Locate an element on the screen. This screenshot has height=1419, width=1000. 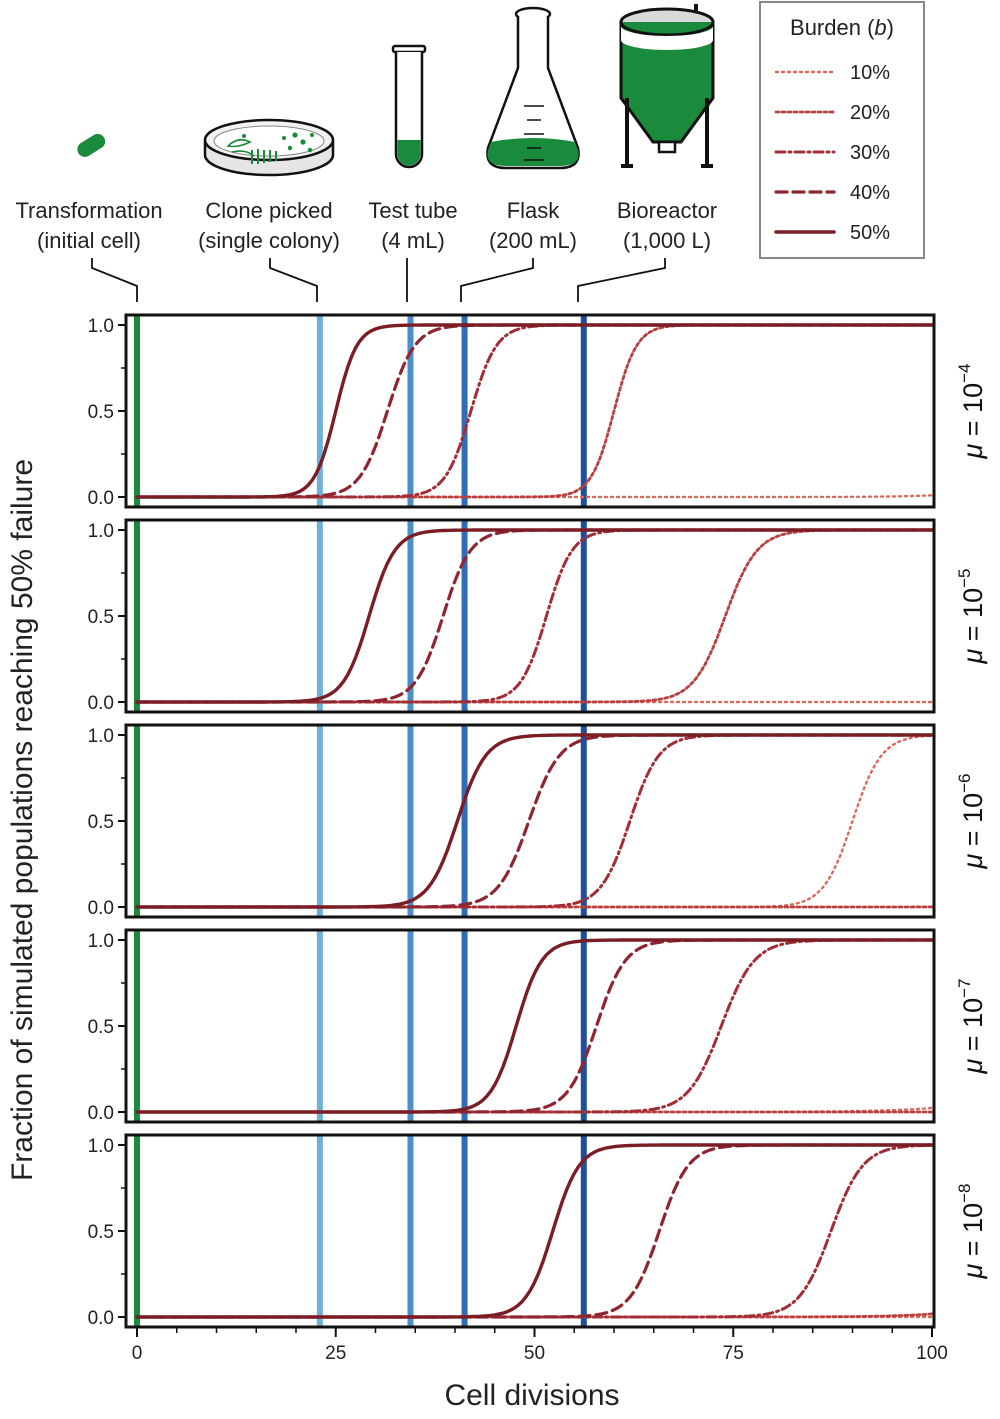
panel-4: 0.0 0.5 1.0 μ = 10−7 is located at coordinates (538, 1026).